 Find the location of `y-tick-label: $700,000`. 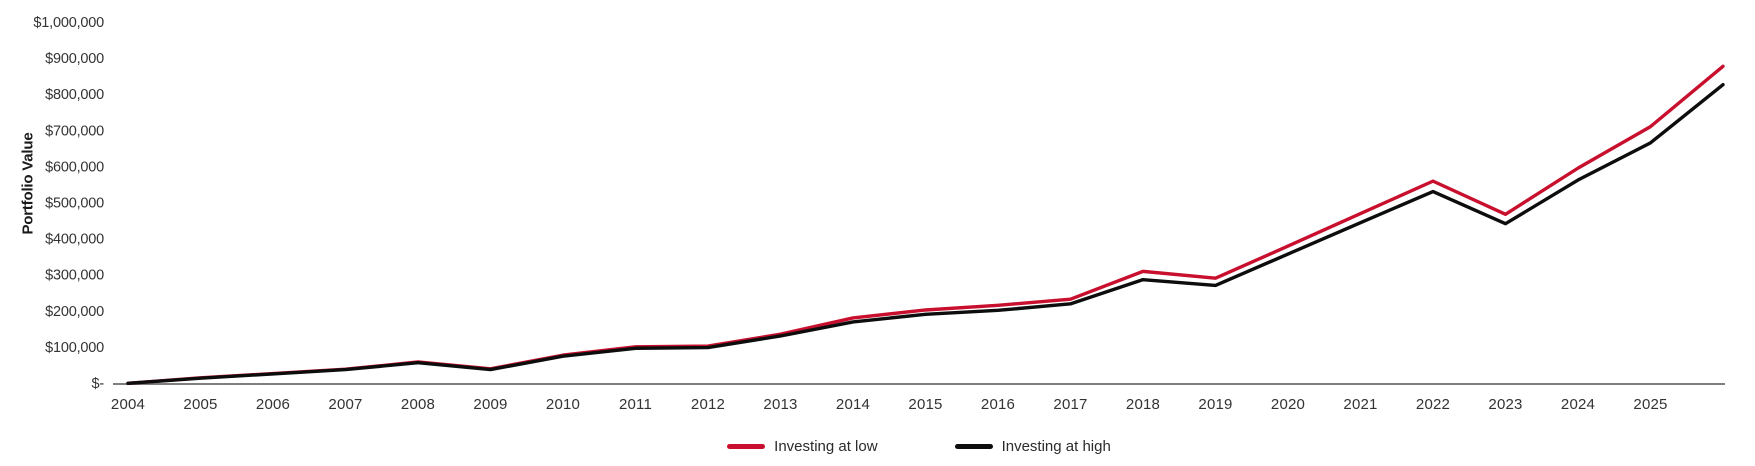

y-tick-label: $700,000 is located at coordinates (74, 131).